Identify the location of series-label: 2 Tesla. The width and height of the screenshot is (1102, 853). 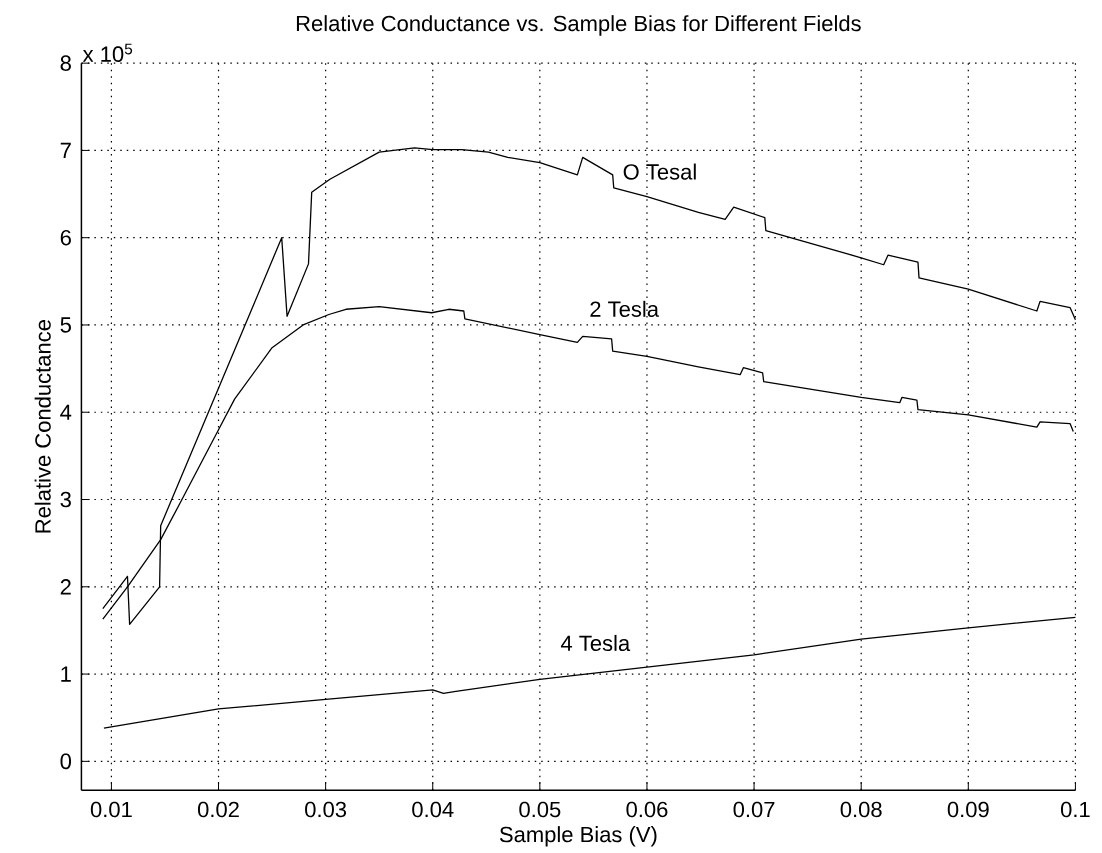
(625, 308).